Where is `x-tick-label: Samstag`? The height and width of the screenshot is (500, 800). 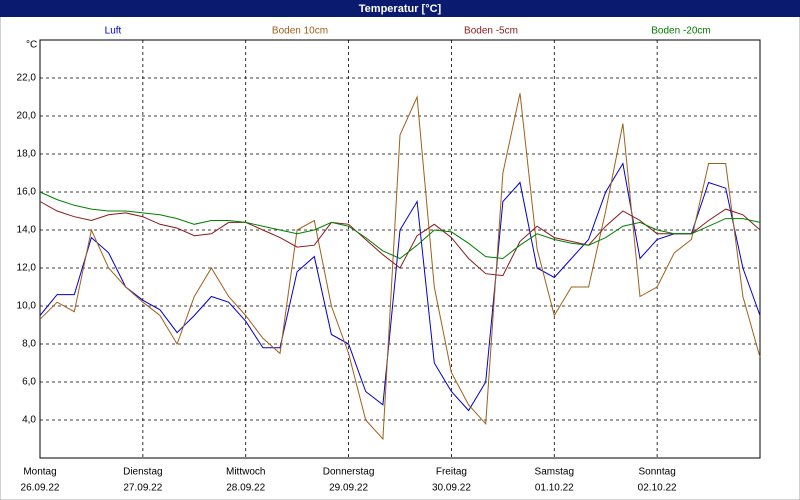 x-tick-label: Samstag is located at coordinates (554, 472).